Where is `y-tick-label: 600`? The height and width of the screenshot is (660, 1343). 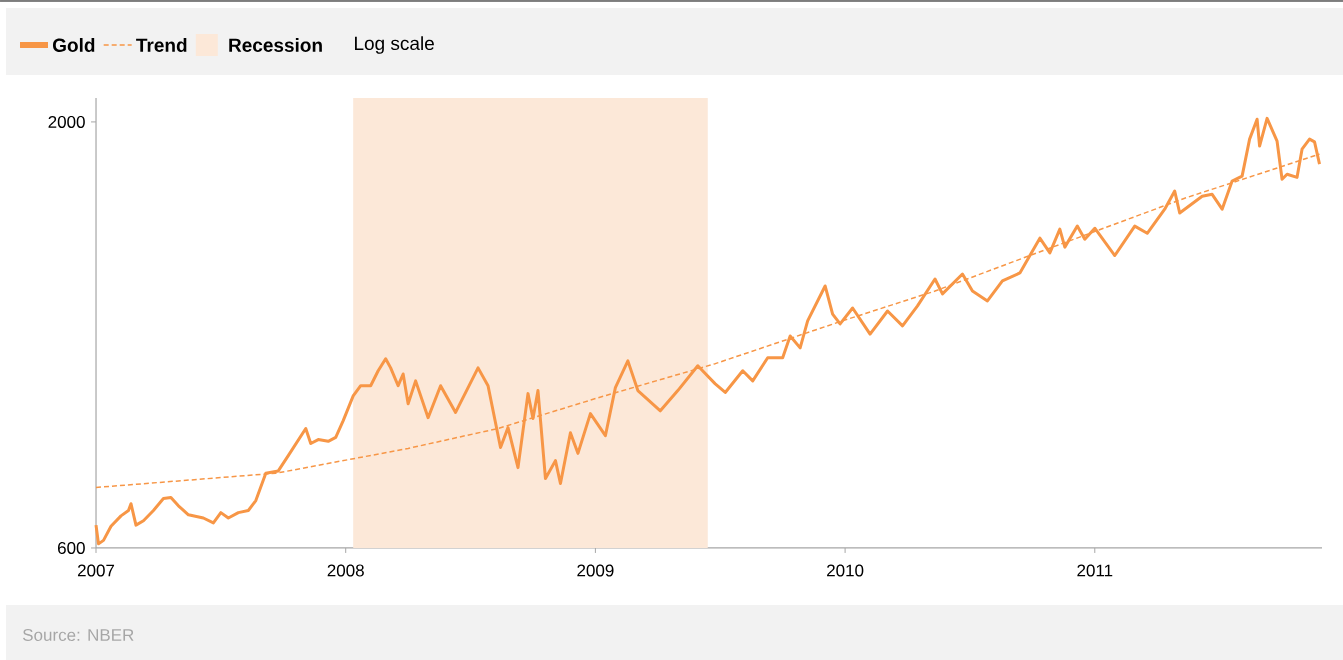 y-tick-label: 600 is located at coordinates (71, 547).